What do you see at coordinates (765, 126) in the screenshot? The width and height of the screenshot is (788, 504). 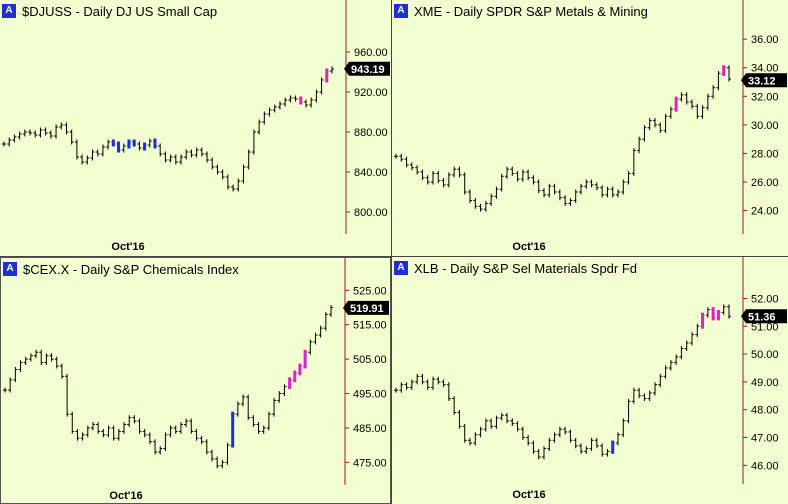 I see `y-tick-label: 30.00` at bounding box center [765, 126].